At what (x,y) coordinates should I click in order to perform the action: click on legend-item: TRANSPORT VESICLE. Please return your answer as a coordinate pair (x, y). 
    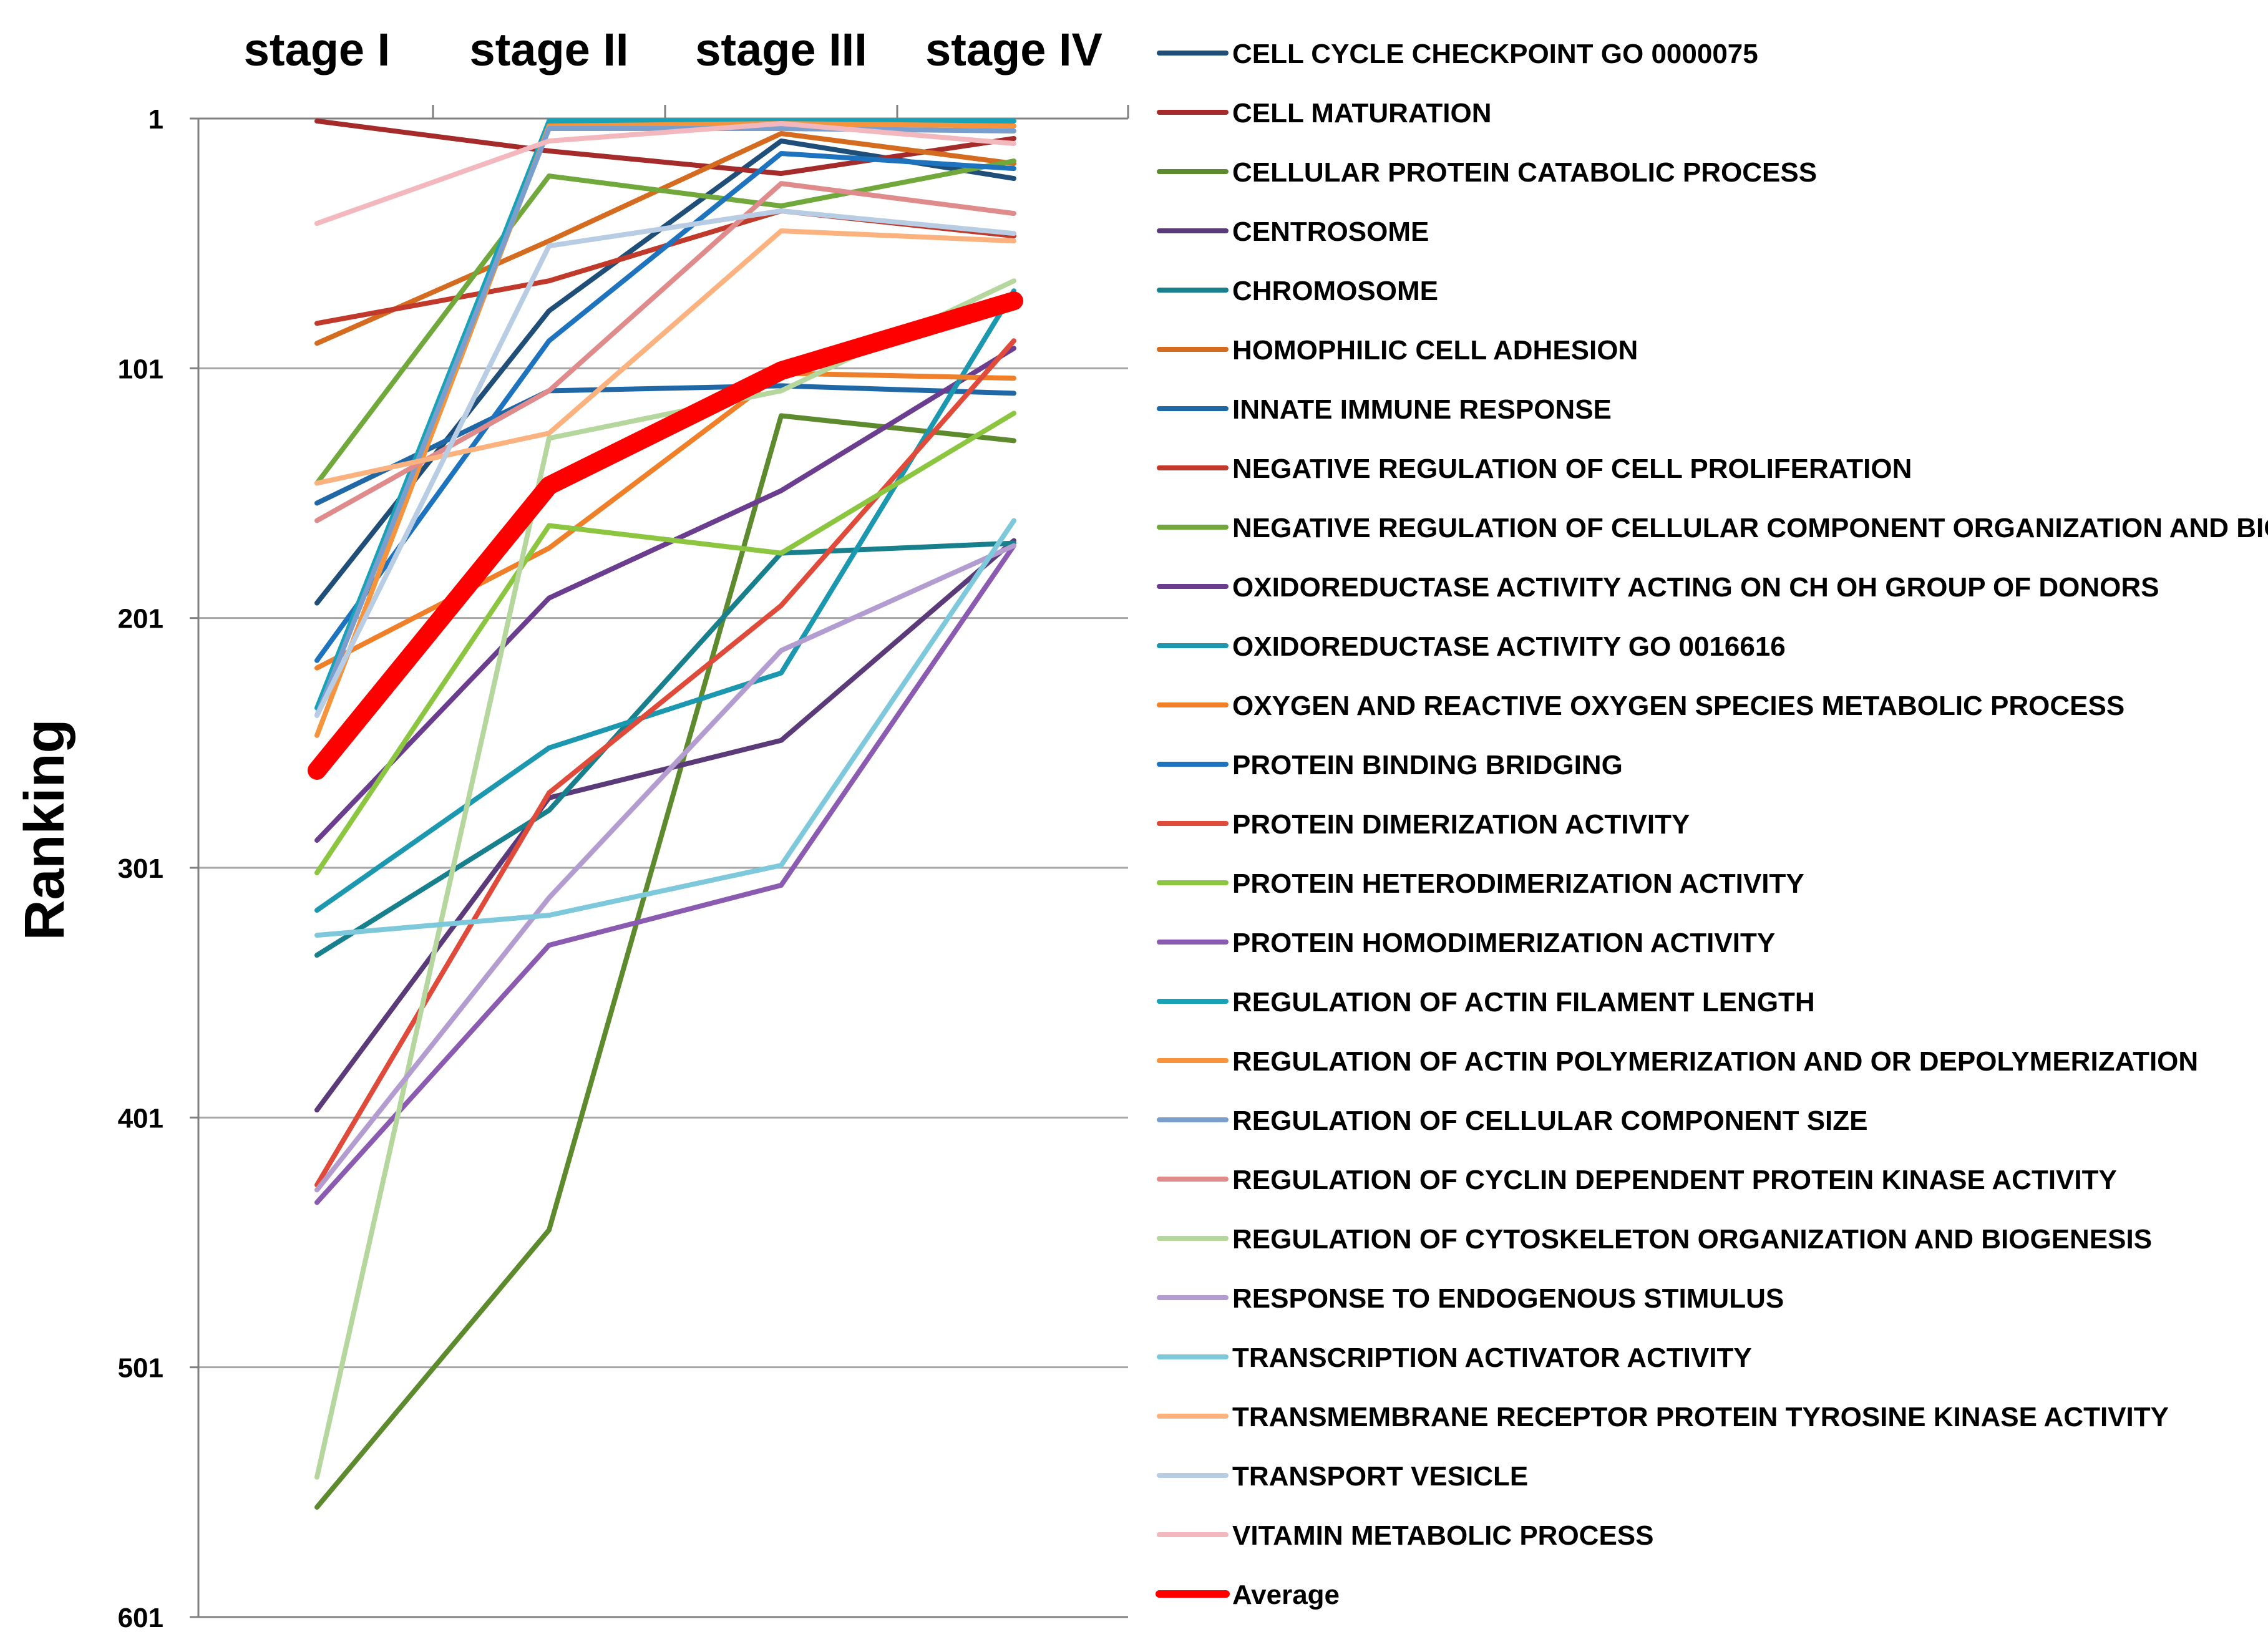
    Looking at the image, I should click on (1342, 1476).